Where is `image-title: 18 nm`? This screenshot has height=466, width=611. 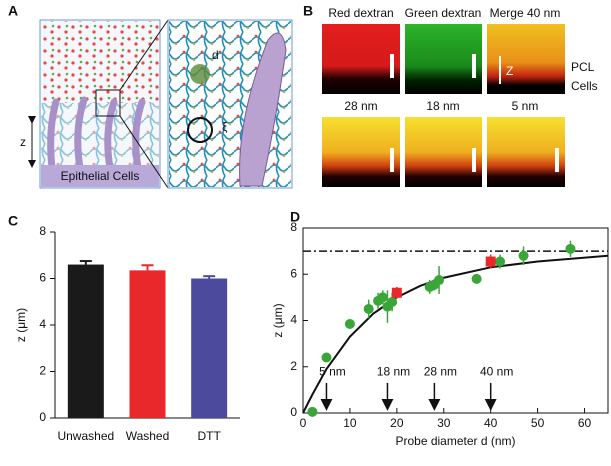 image-title: 18 nm is located at coordinates (442, 106).